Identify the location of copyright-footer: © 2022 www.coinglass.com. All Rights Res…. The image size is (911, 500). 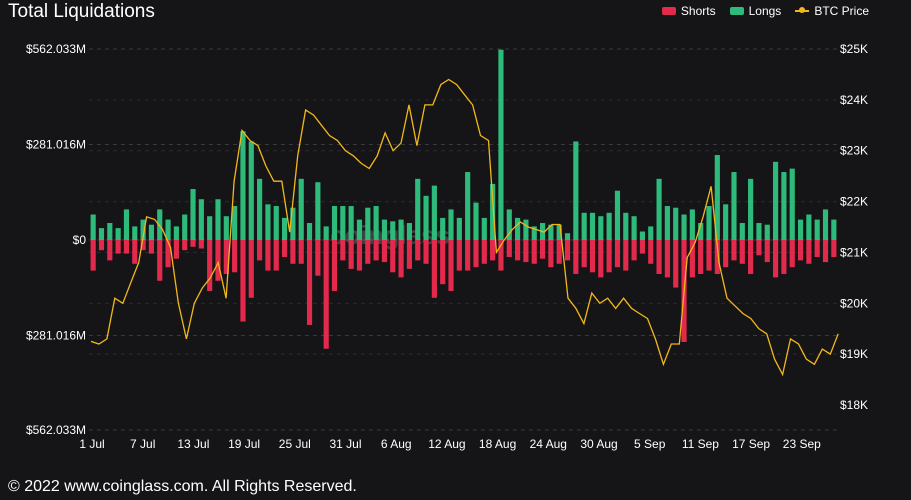
(182, 486).